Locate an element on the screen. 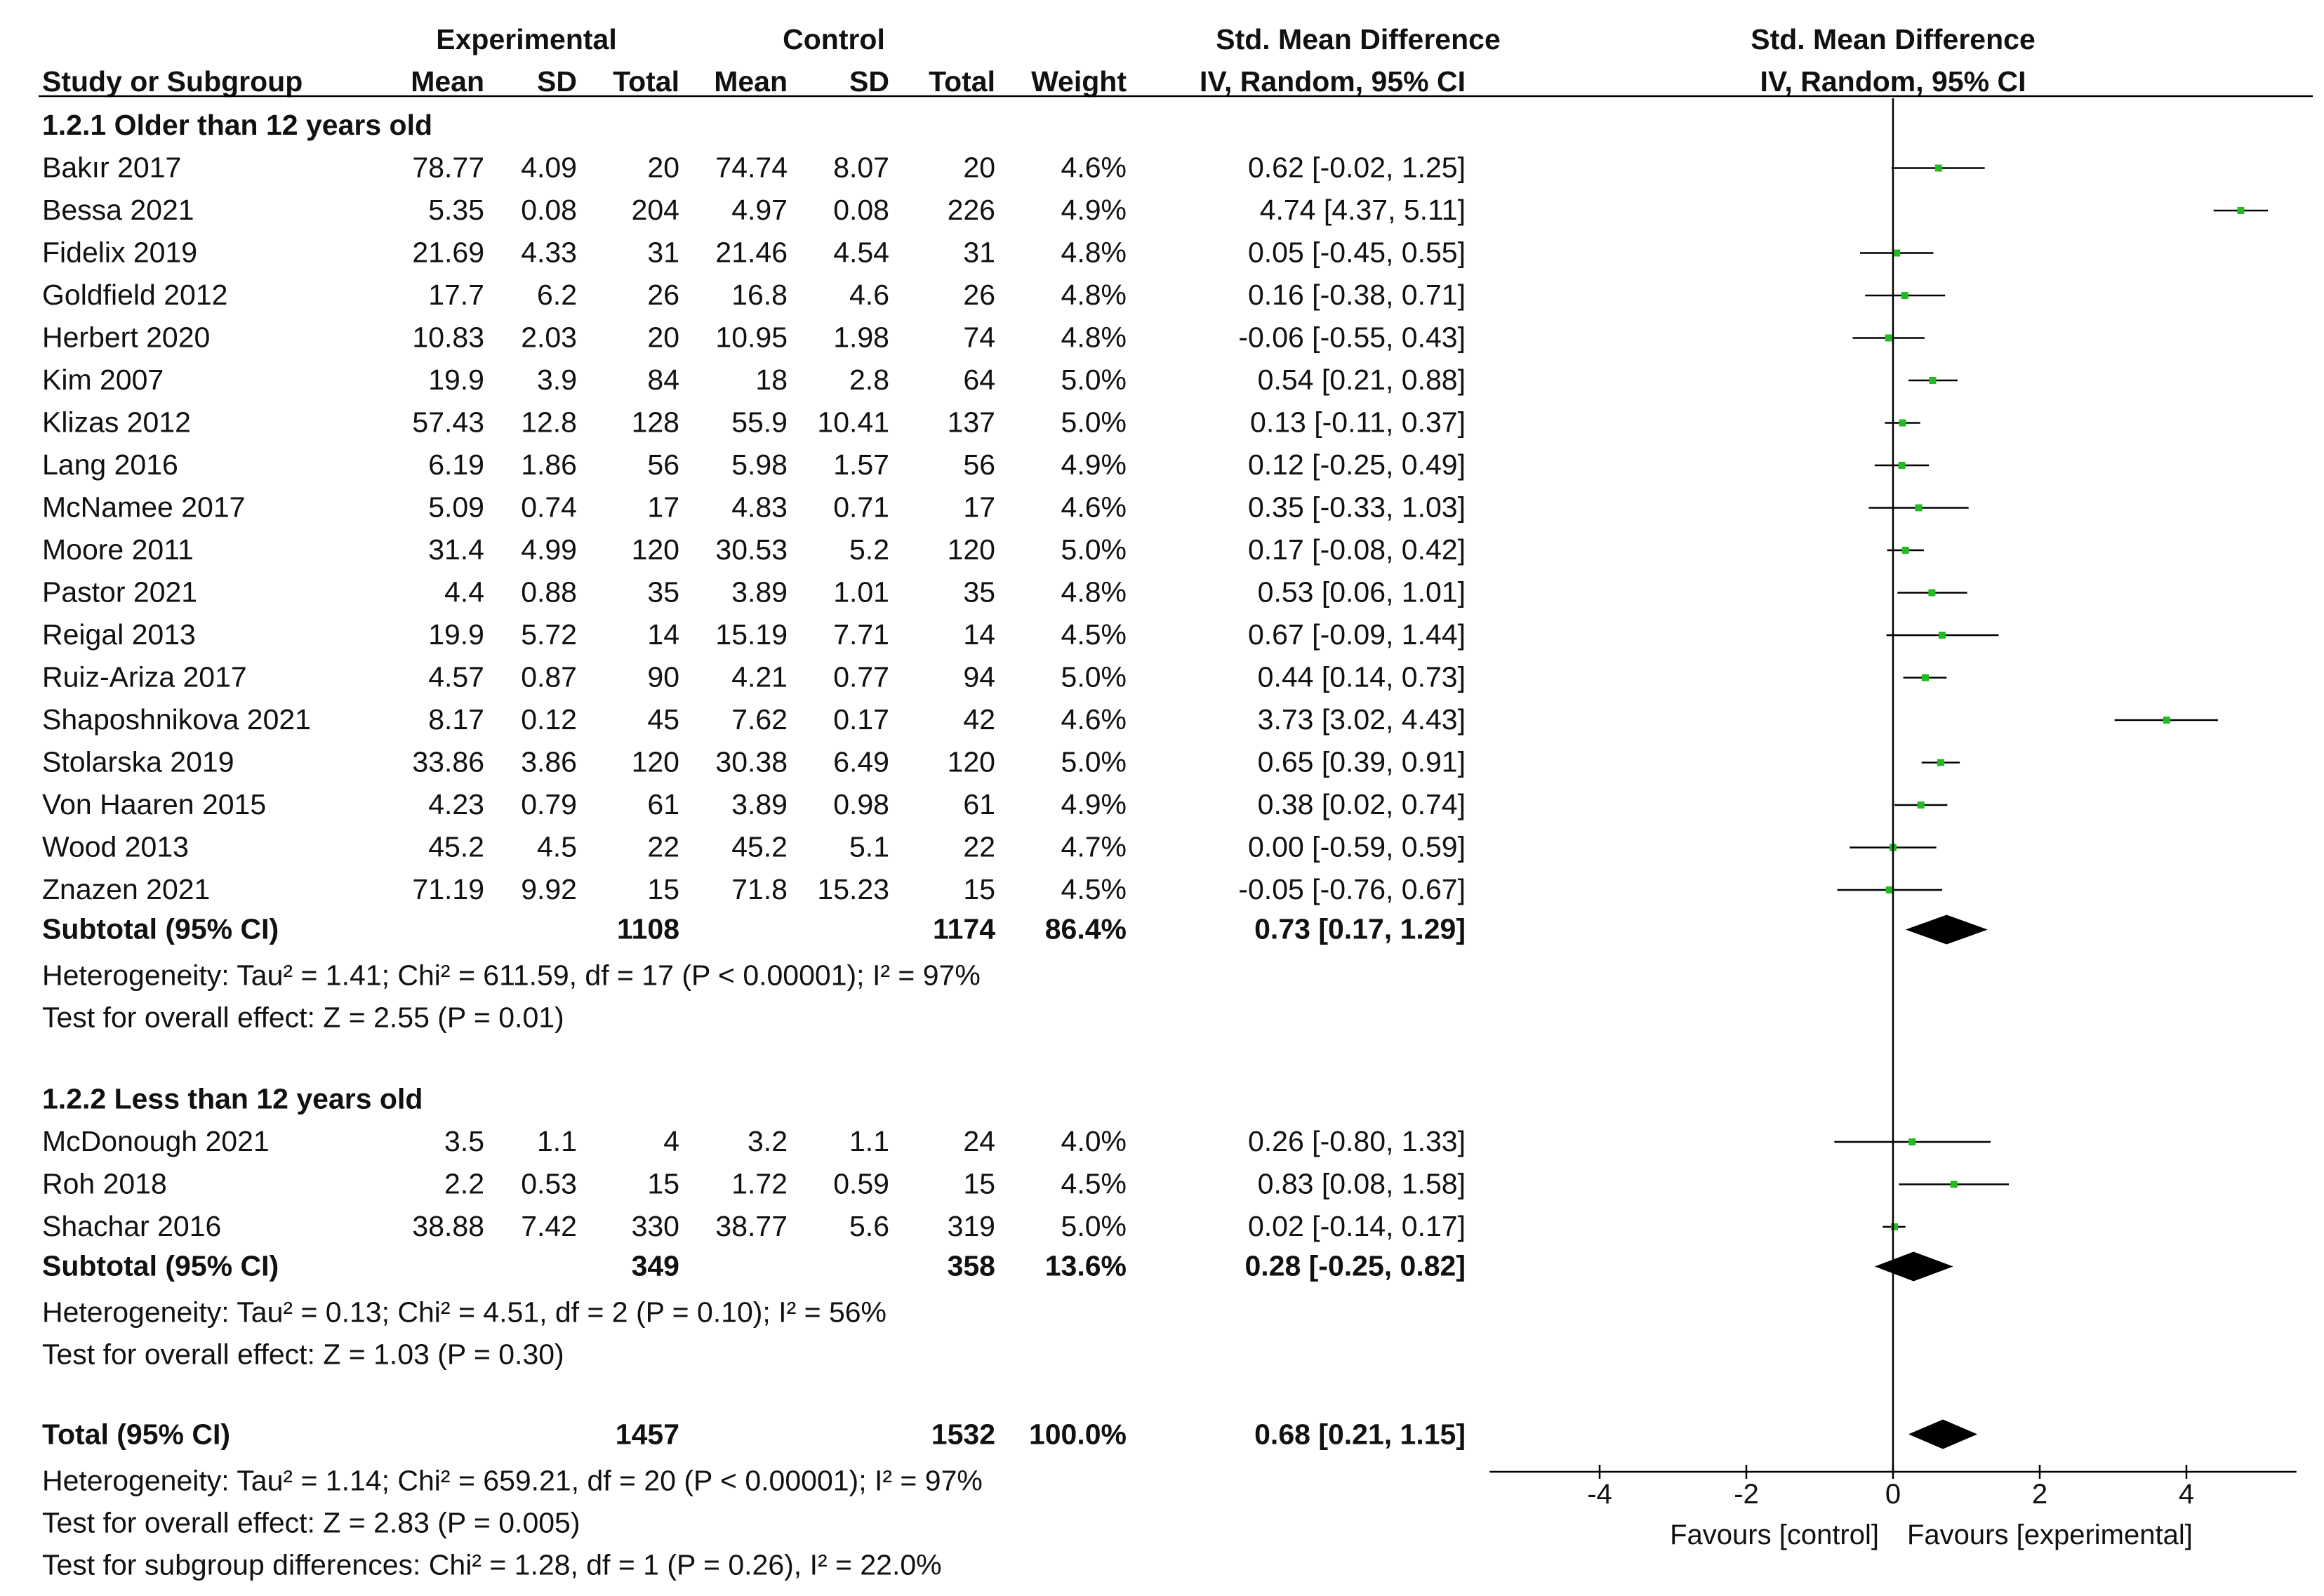 The image size is (2324, 1596). mean-control: 1.72 is located at coordinates (759, 1184).